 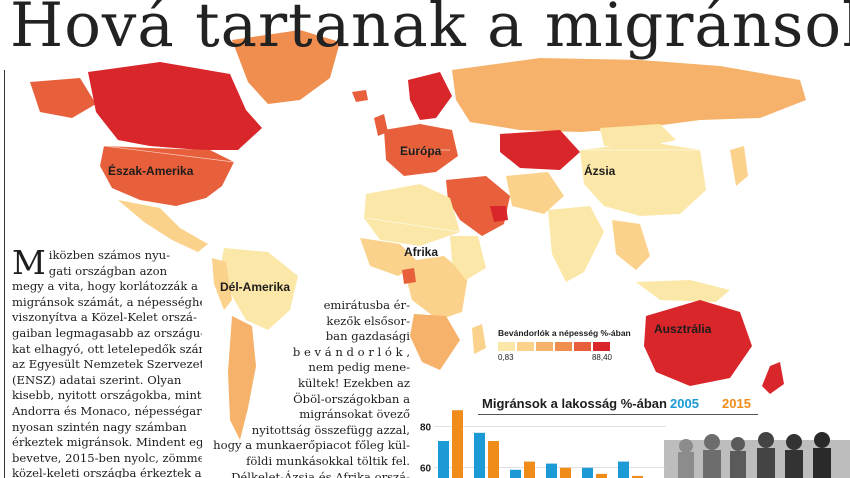 I want to click on article-line: viszonyítva a Közel-Kelet orszá-, so click(x=104, y=317).